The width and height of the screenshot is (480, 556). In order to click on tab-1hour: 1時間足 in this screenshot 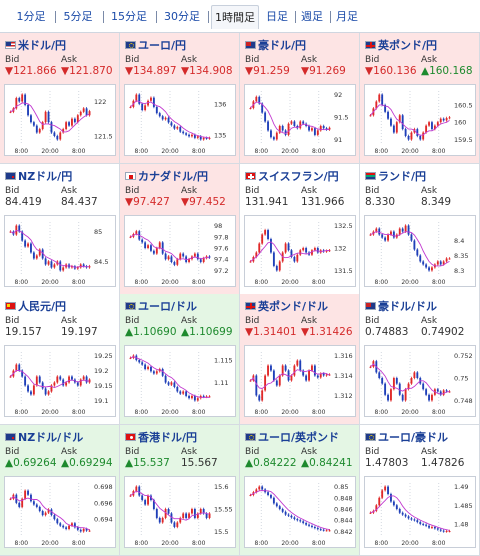, I will do `click(235, 17)`.